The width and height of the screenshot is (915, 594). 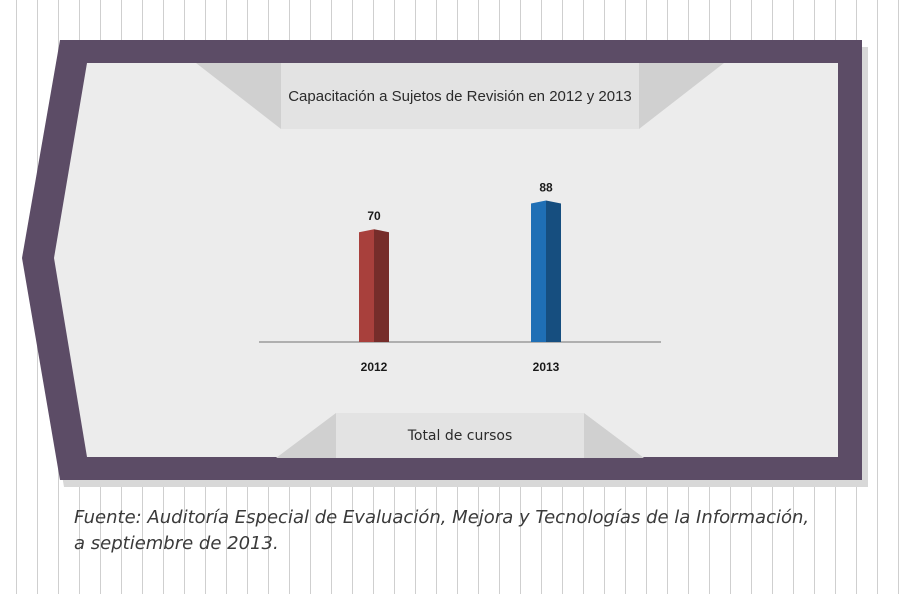 What do you see at coordinates (176, 543) in the screenshot?
I see `source-line-2: a septiembre de 2013.` at bounding box center [176, 543].